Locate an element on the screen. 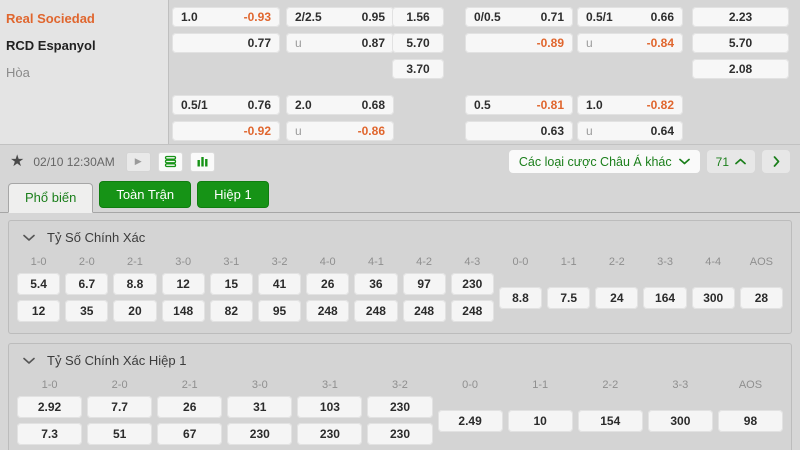 The width and height of the screenshot is (800, 450). next-button is located at coordinates (776, 161).